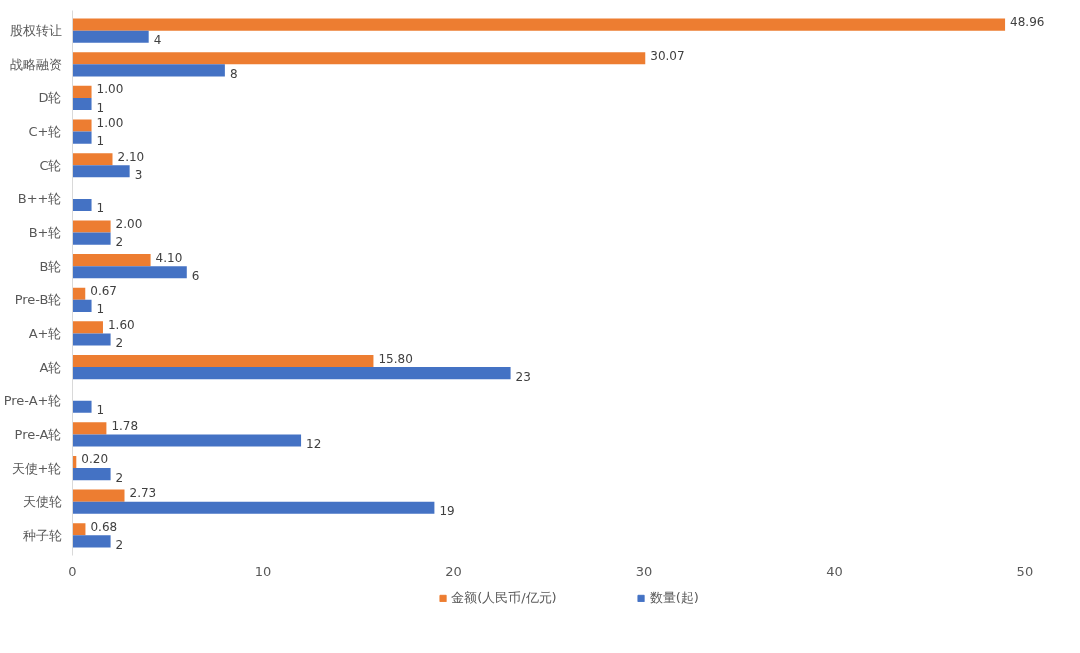 The height and width of the screenshot is (653, 1080). I want to click on x-tick-label: 0, so click(72, 571).